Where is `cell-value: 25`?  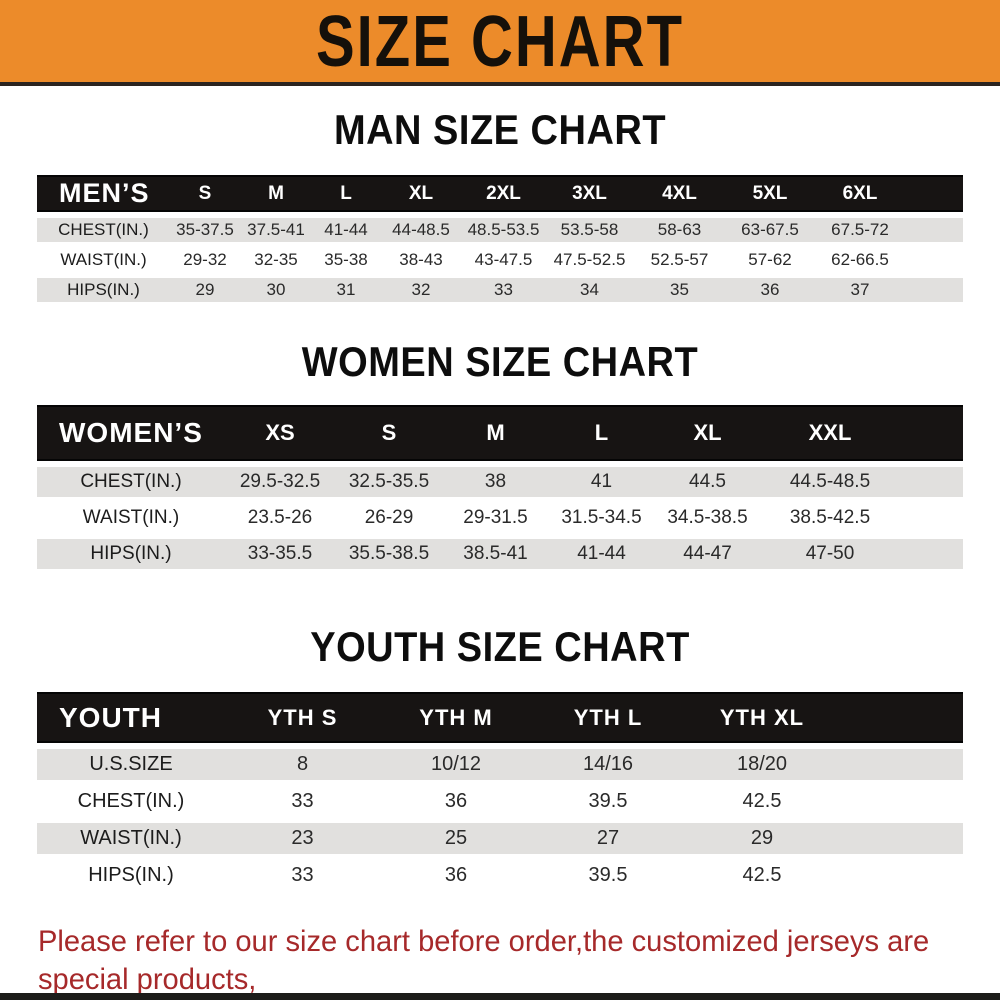 cell-value: 25 is located at coordinates (456, 838).